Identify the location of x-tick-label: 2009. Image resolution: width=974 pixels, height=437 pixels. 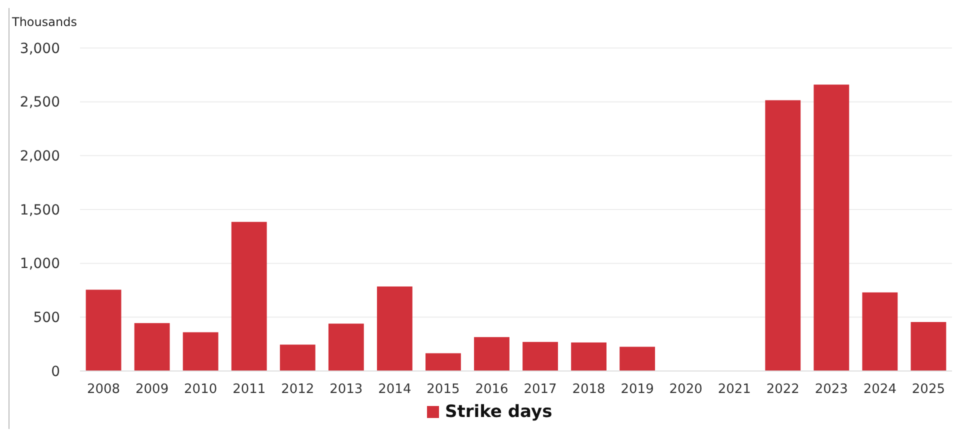
(152, 389).